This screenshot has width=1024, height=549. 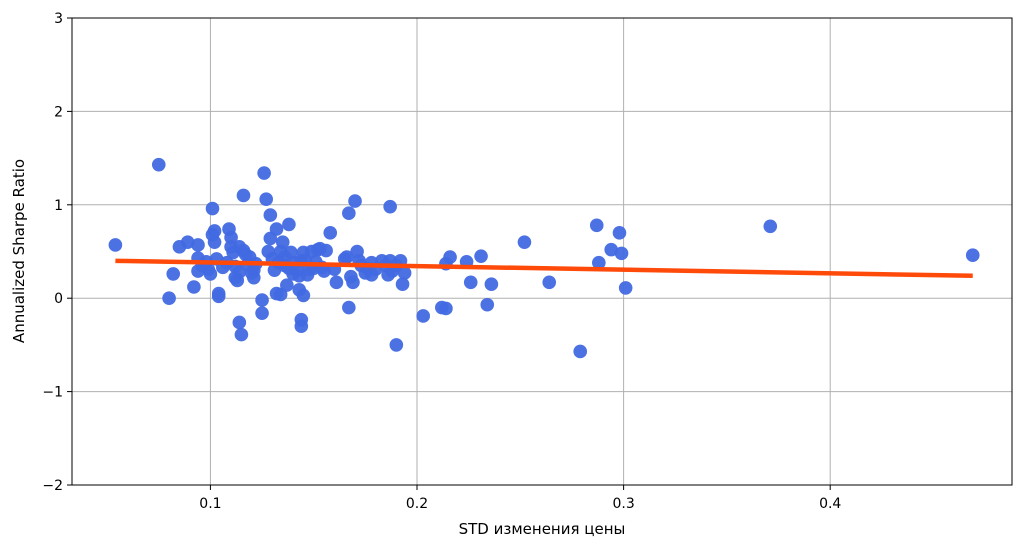 What do you see at coordinates (58, 206) in the screenshot?
I see `y-tick-label: 1` at bounding box center [58, 206].